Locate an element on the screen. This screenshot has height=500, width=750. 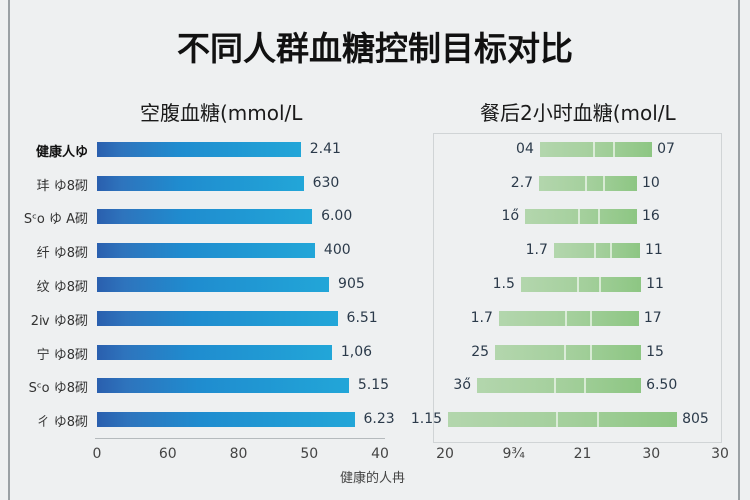
x-axis-label: 健康的人冉 is located at coordinates (373, 478).